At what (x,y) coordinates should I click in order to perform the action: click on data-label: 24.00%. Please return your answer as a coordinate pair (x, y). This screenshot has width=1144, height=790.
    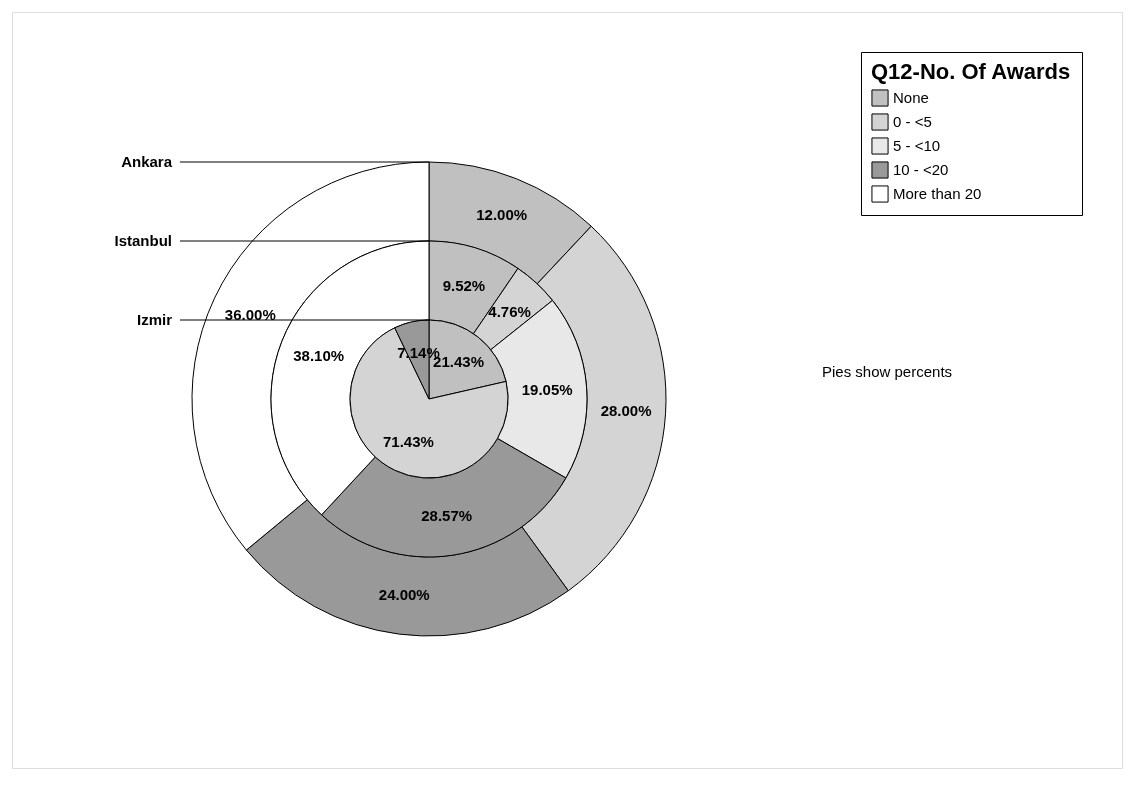
    Looking at the image, I should click on (404, 594).